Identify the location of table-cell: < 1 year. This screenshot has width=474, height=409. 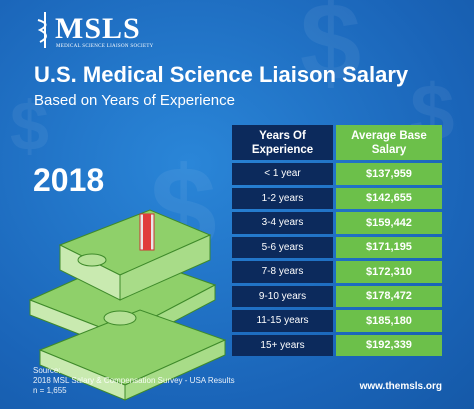
(282, 174).